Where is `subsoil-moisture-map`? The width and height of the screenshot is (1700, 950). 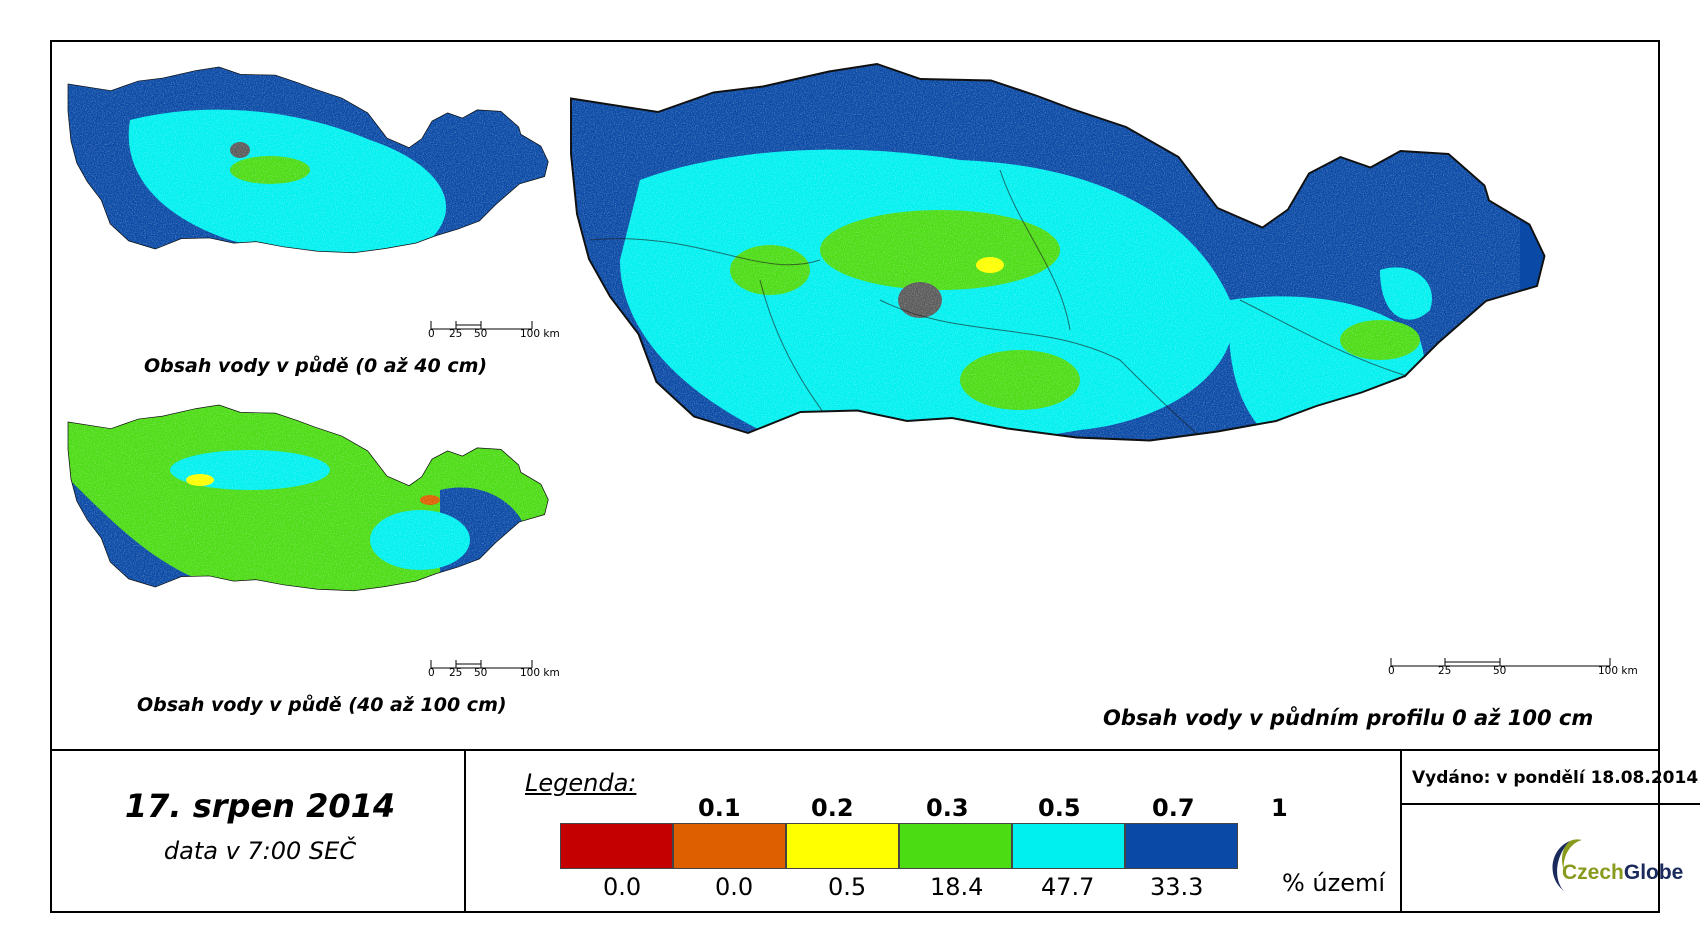
subsoil-moisture-map is located at coordinates (308, 498).